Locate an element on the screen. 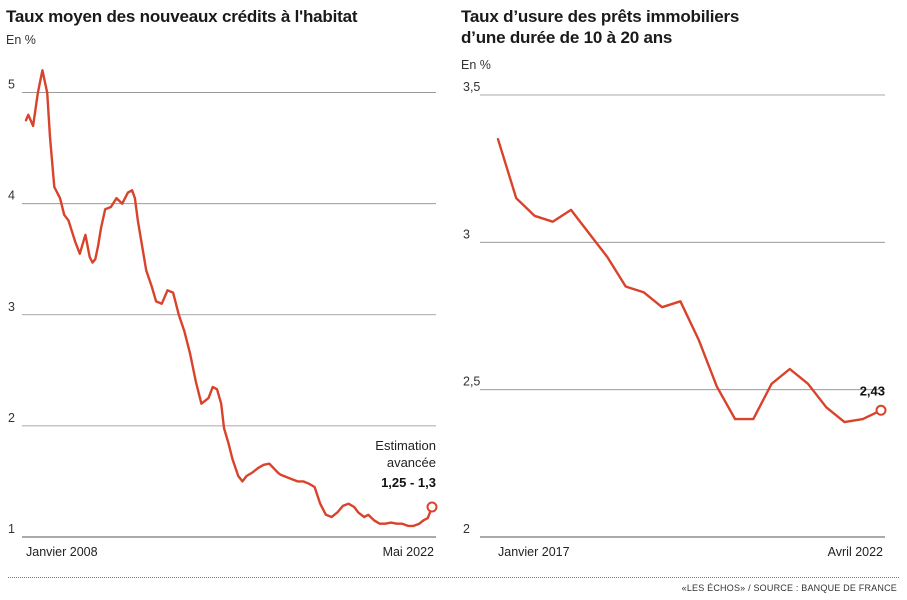  right-chart-title-line-2: d’une durée de 10 à 20 ans is located at coordinates (567, 37).